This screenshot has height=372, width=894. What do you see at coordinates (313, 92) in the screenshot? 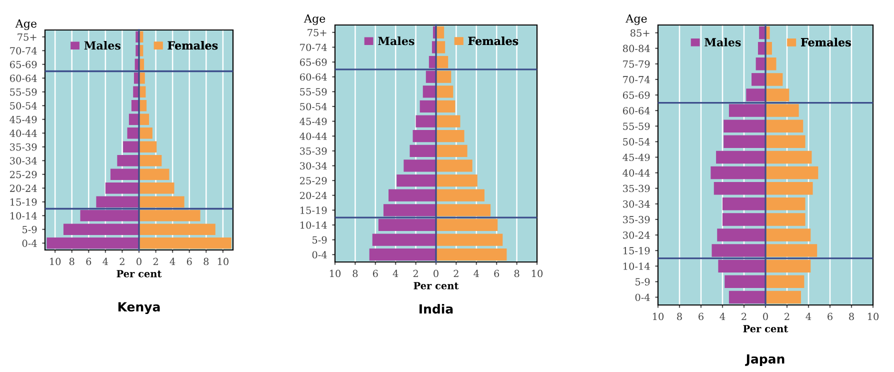
I see `y-tick-label: 55-59` at bounding box center [313, 92].